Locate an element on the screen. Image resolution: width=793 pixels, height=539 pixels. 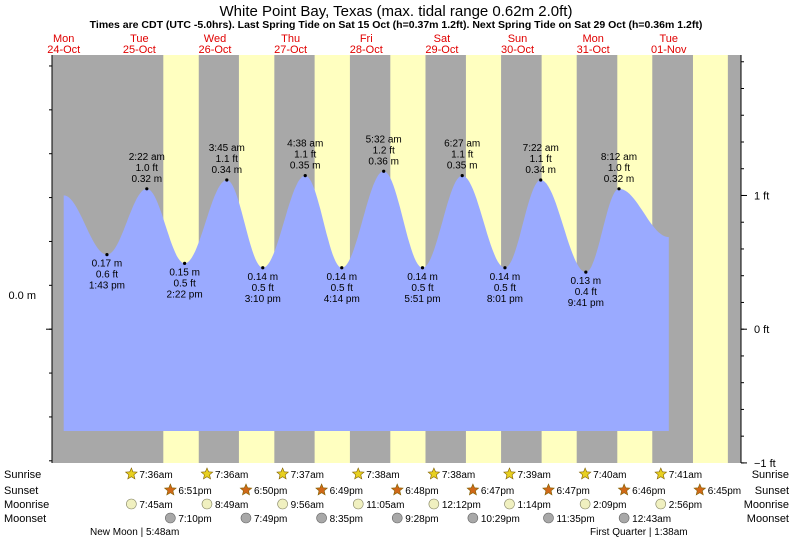
sunset-time: 6:45pm is located at coordinates (724, 491).